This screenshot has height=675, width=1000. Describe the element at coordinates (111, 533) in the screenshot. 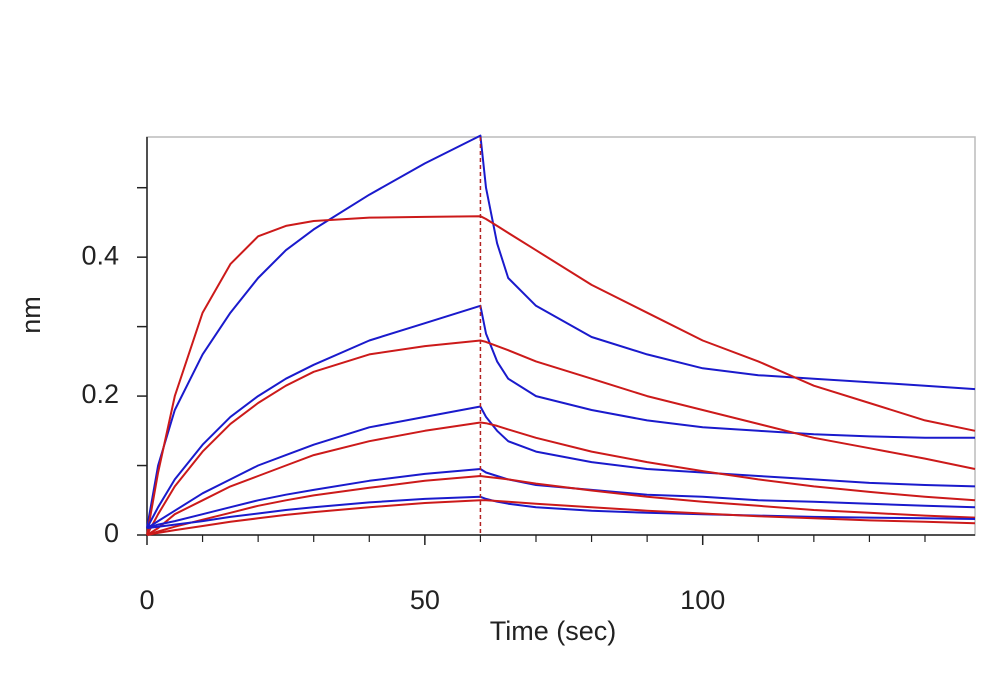

I see `y-tick-label: 0` at that location.